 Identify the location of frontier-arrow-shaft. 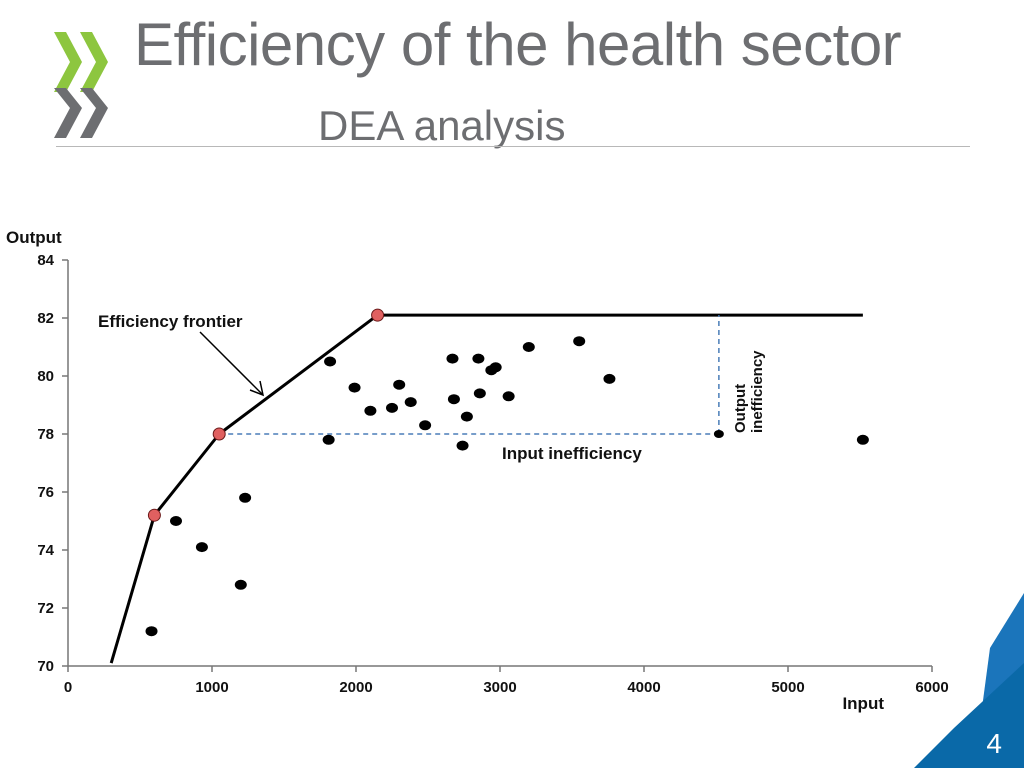
(231, 363).